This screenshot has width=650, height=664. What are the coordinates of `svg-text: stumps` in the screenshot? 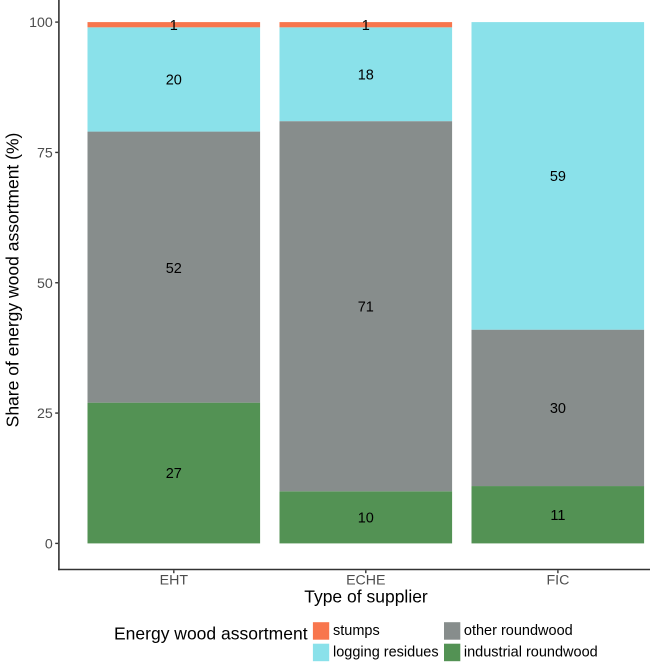 It's located at (356, 631).